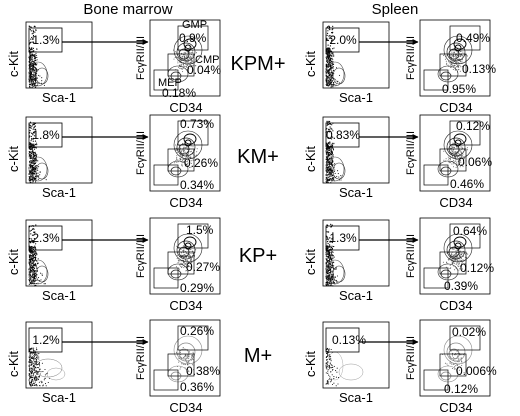 This screenshot has height=416, width=520. I want to click on row-label: KM+, so click(258, 157).